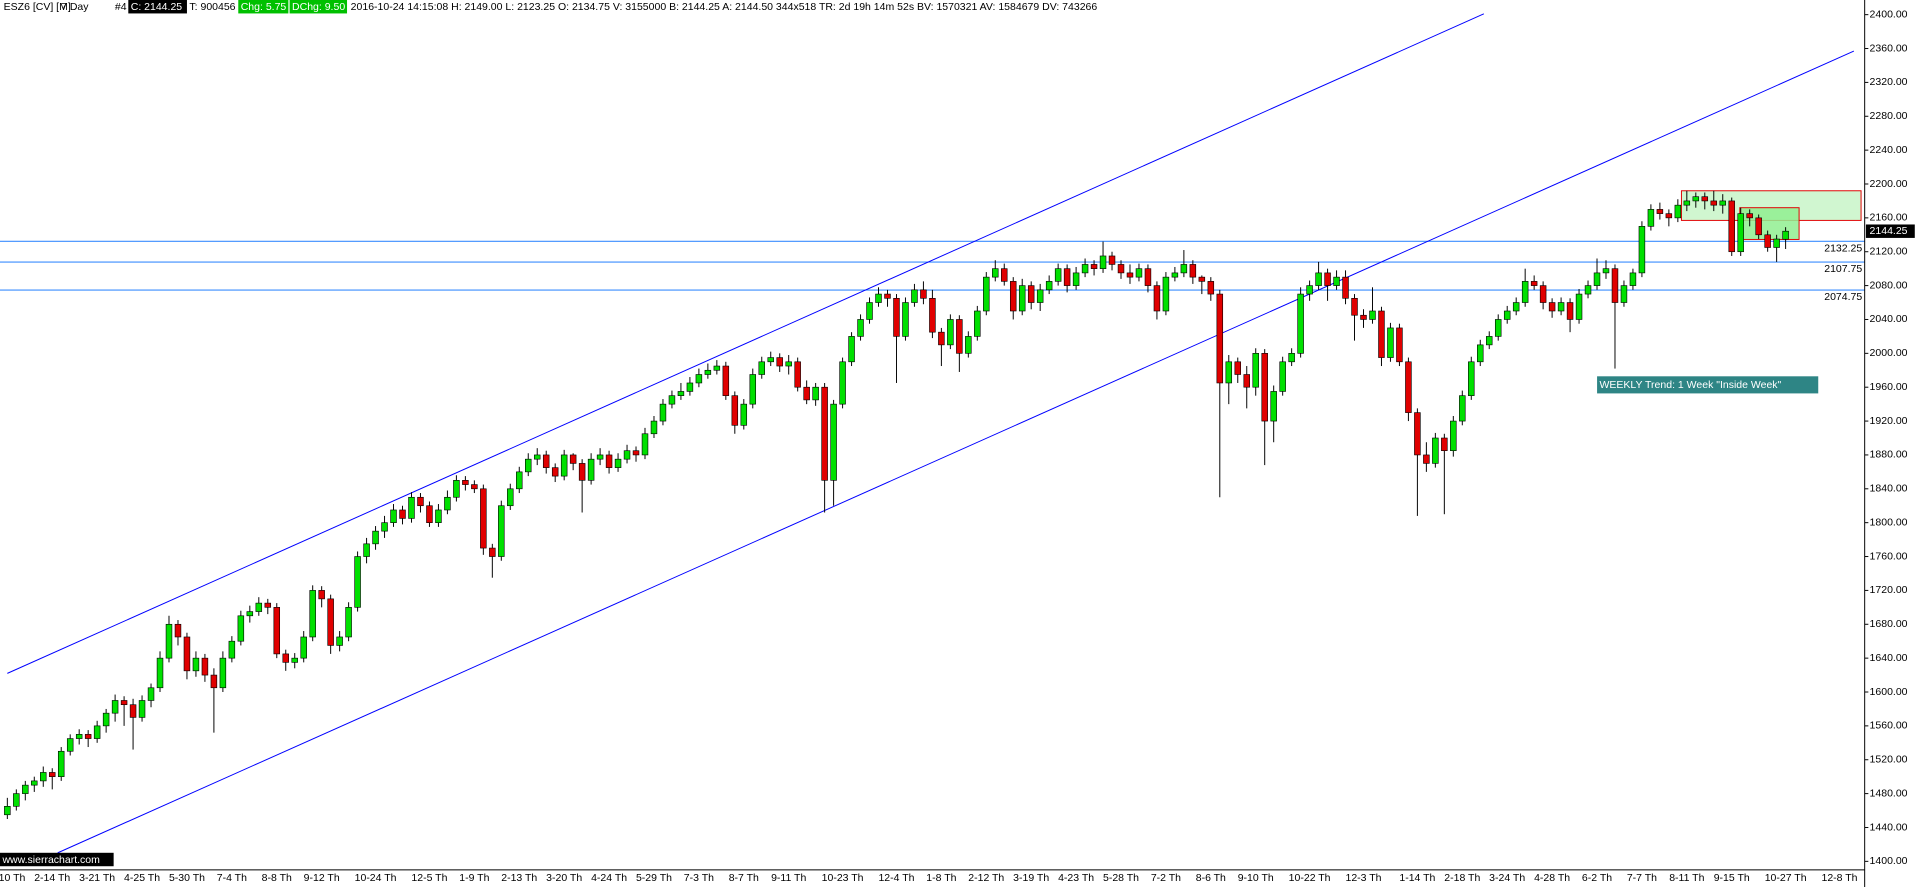  What do you see at coordinates (1889, 861) in the screenshot?
I see `y-tick-label: 1400.00` at bounding box center [1889, 861].